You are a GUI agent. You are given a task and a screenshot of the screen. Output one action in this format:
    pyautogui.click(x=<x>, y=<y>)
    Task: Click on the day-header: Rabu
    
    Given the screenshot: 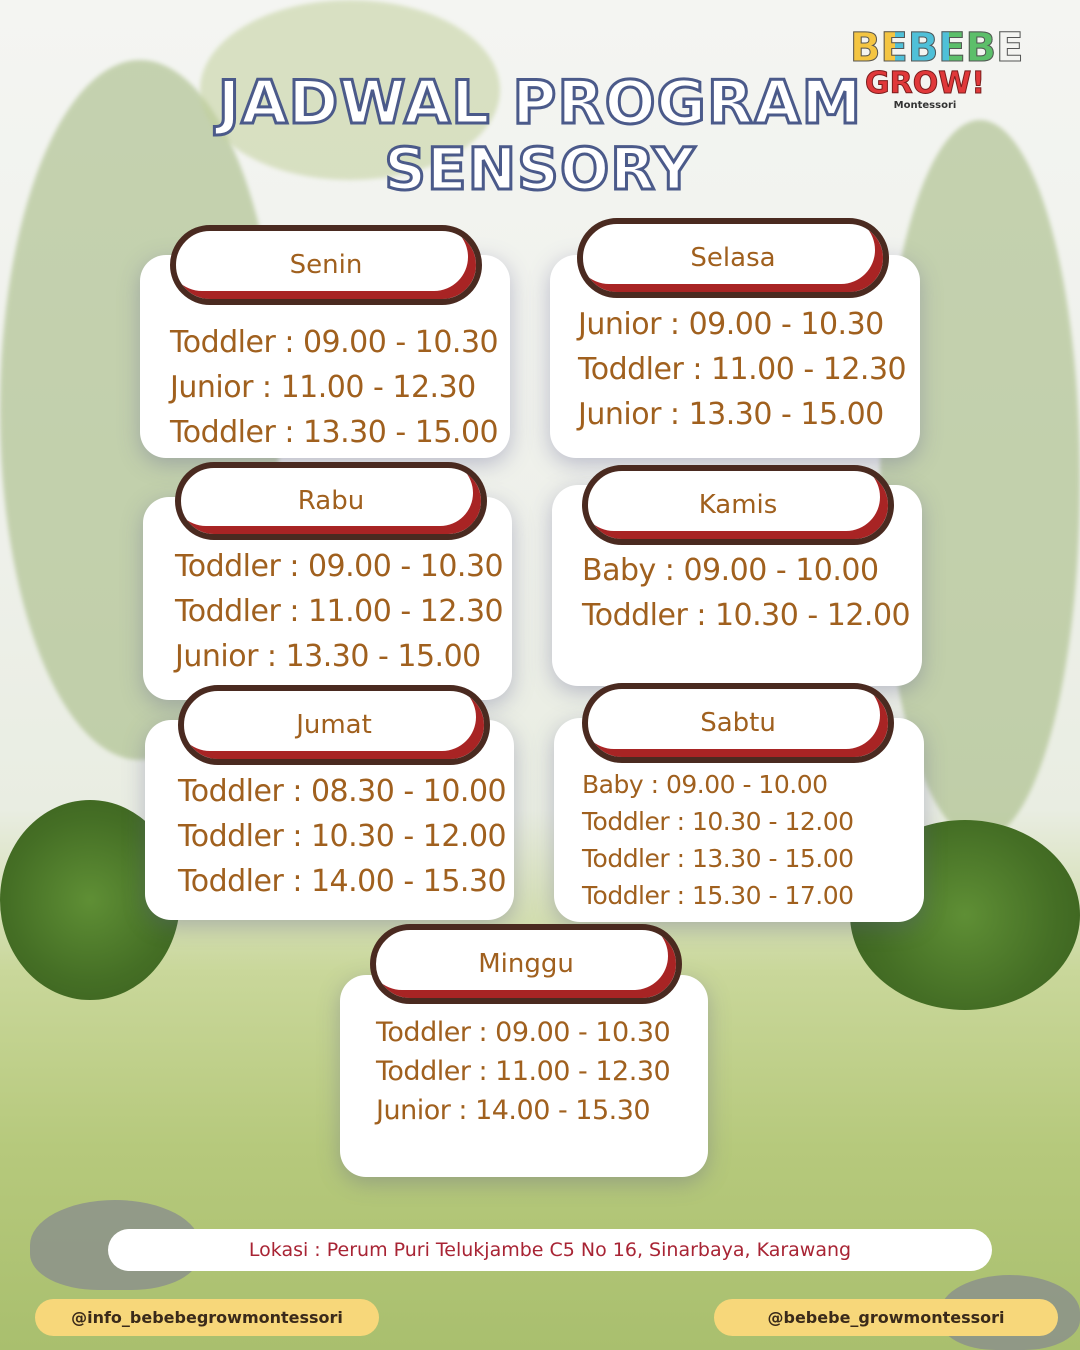 What is the action you would take?
    pyautogui.click(x=331, y=501)
    